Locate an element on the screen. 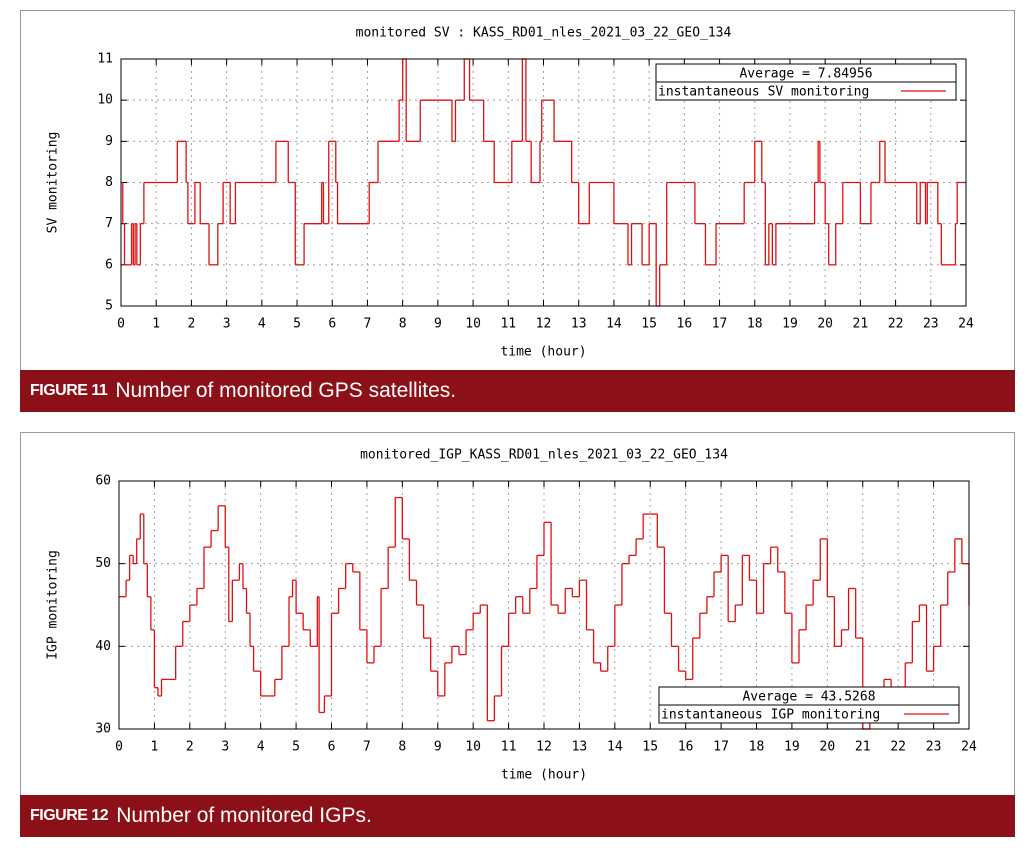 This screenshot has height=854, width=1030. y-tick-label: 50 is located at coordinates (103, 563).